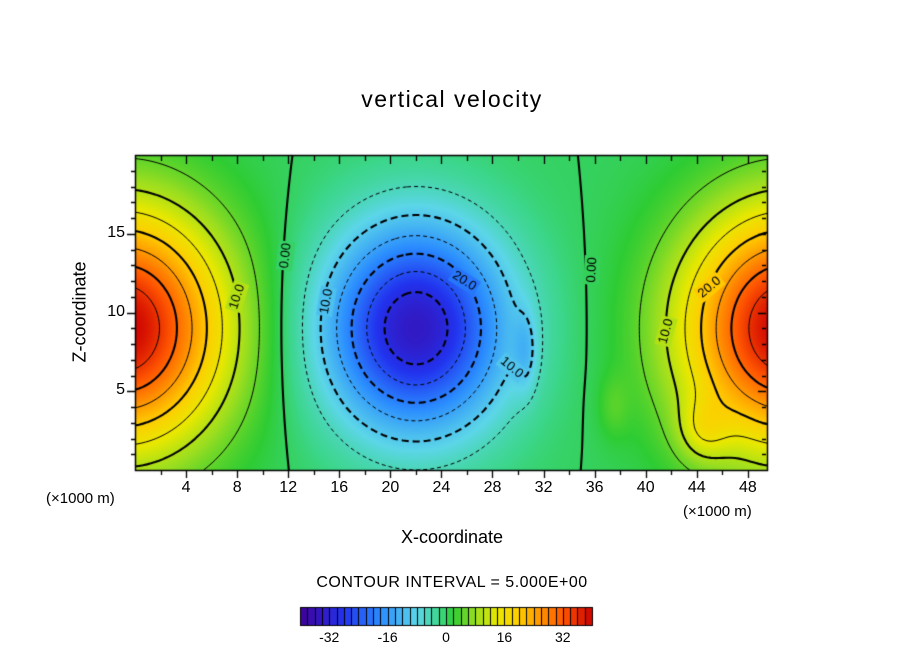 The image size is (904, 654). What do you see at coordinates (446, 637) in the screenshot?
I see `colorbar-tick-label: 0` at bounding box center [446, 637].